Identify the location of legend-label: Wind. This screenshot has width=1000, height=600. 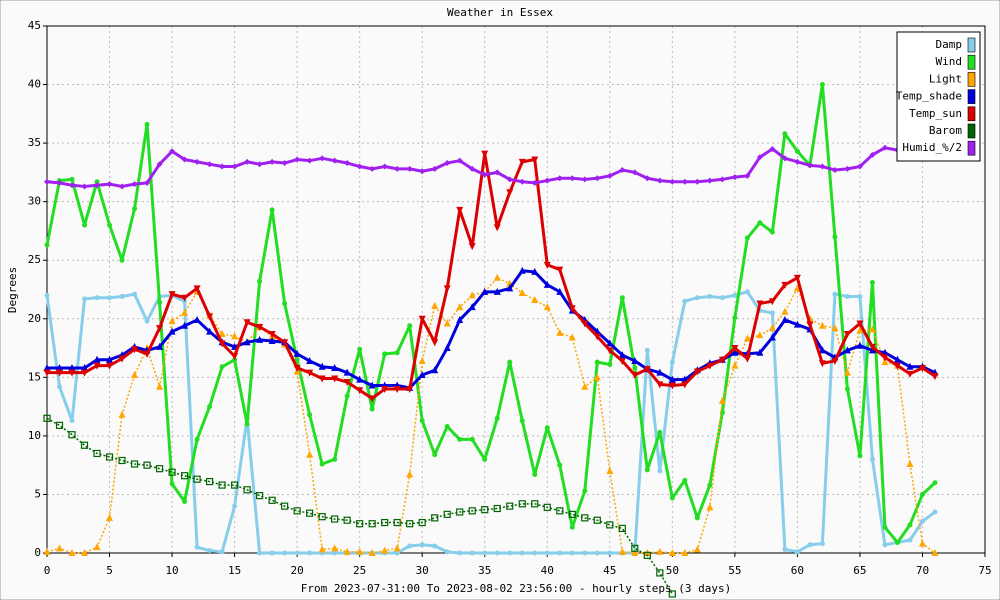
(949, 61).